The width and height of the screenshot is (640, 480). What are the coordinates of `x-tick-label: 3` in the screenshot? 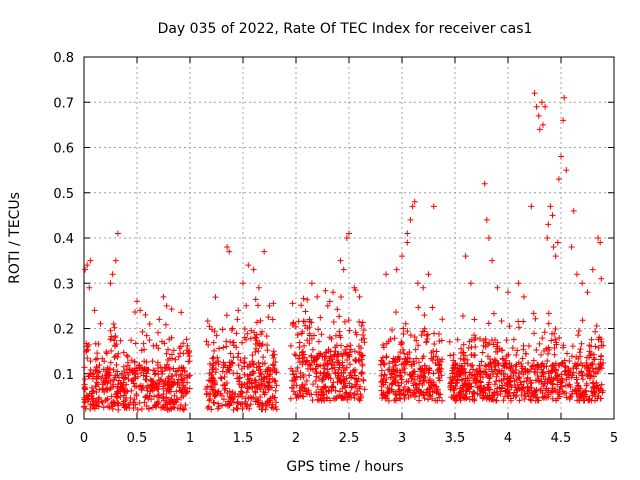 It's located at (402, 438).